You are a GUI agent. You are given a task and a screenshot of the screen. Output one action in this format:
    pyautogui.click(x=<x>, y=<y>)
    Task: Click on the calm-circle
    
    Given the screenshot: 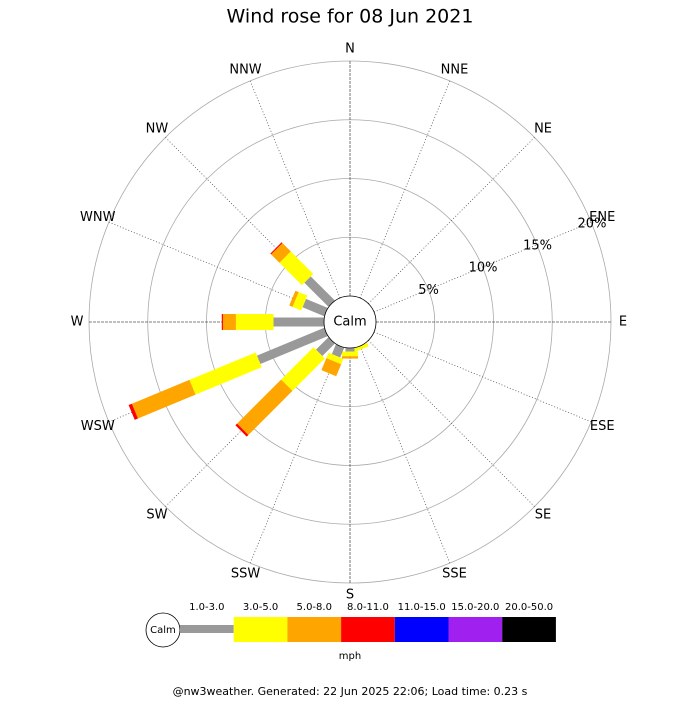 What is the action you would take?
    pyautogui.click(x=350, y=322)
    